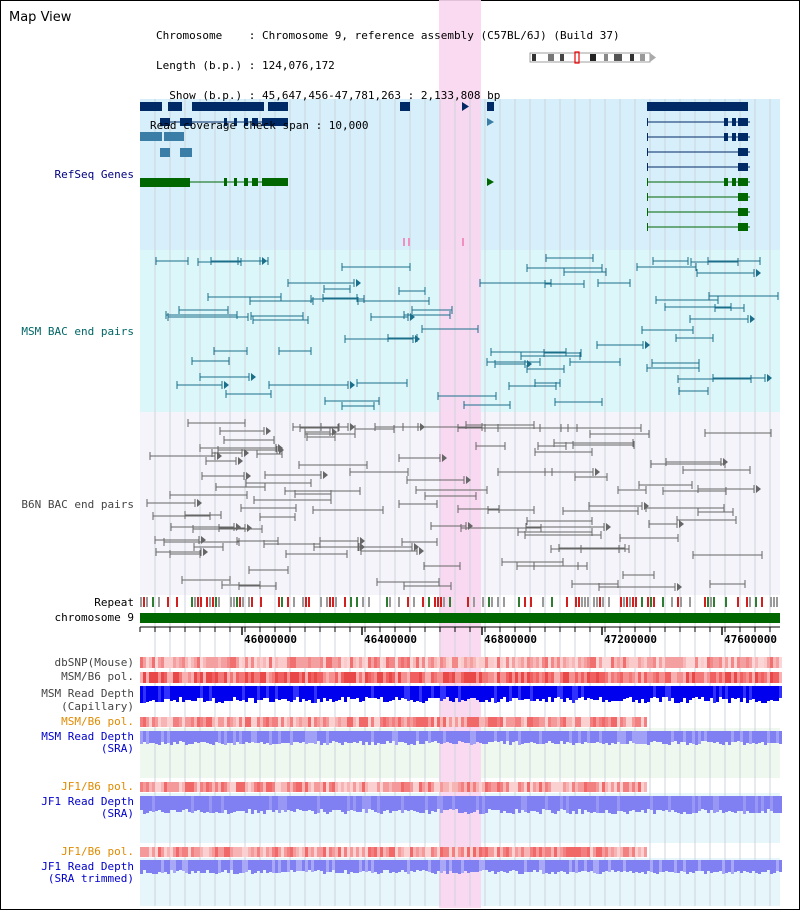 This screenshot has height=910, width=800. What do you see at coordinates (87, 693) in the screenshot?
I see `track-label-msm-depth-cap: MSM Read Depth` at bounding box center [87, 693].